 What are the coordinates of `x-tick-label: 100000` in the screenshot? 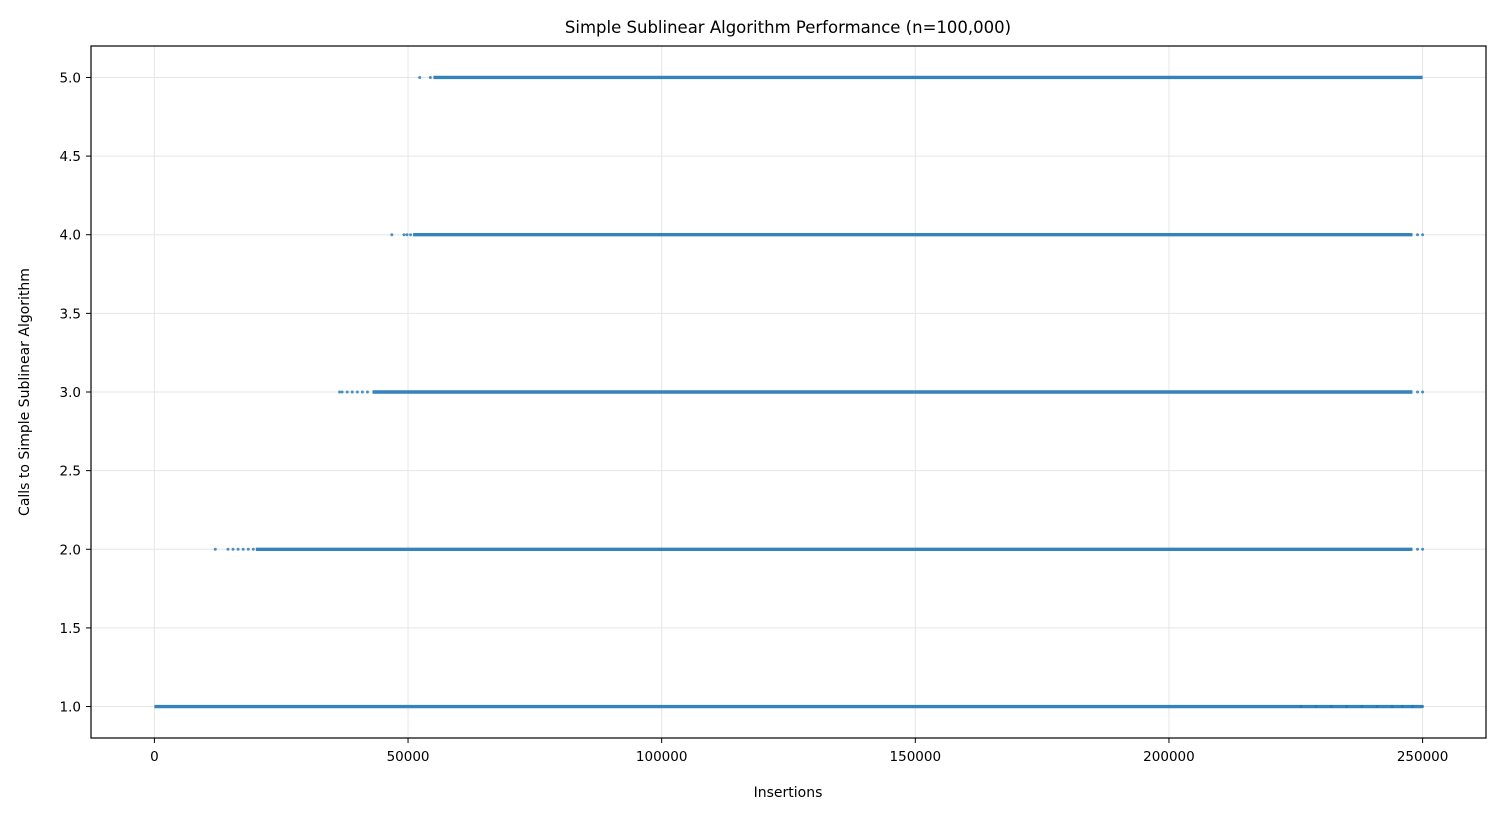 It's located at (662, 757).